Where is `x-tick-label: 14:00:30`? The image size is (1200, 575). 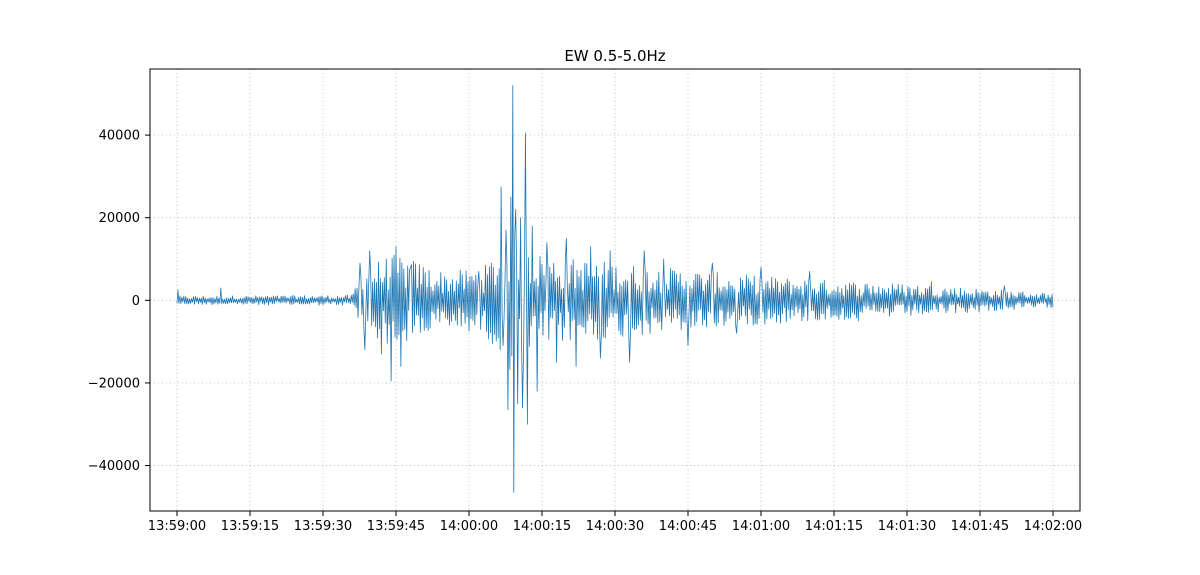
x-tick-label: 14:00:30 is located at coordinates (615, 526).